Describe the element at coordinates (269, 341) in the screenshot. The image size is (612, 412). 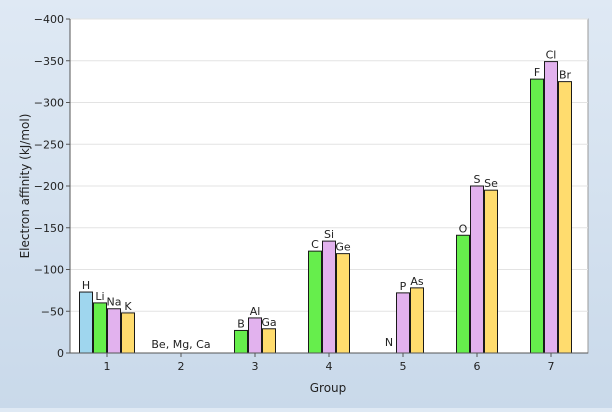
I see `bar-ga` at that location.